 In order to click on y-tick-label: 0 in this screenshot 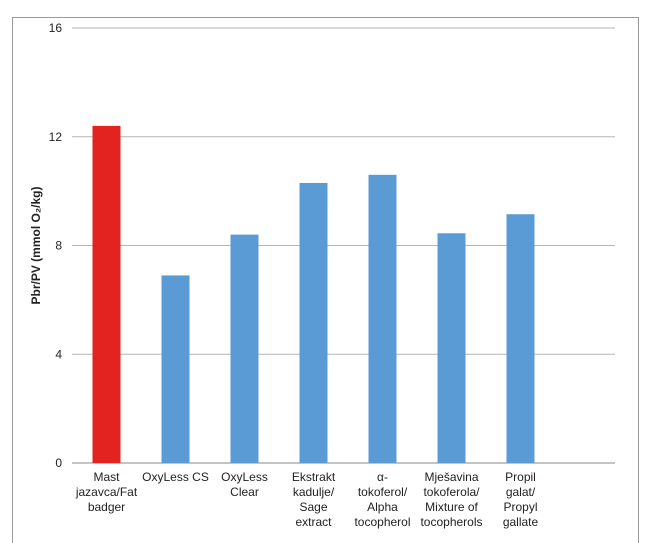, I will do `click(58, 463)`.